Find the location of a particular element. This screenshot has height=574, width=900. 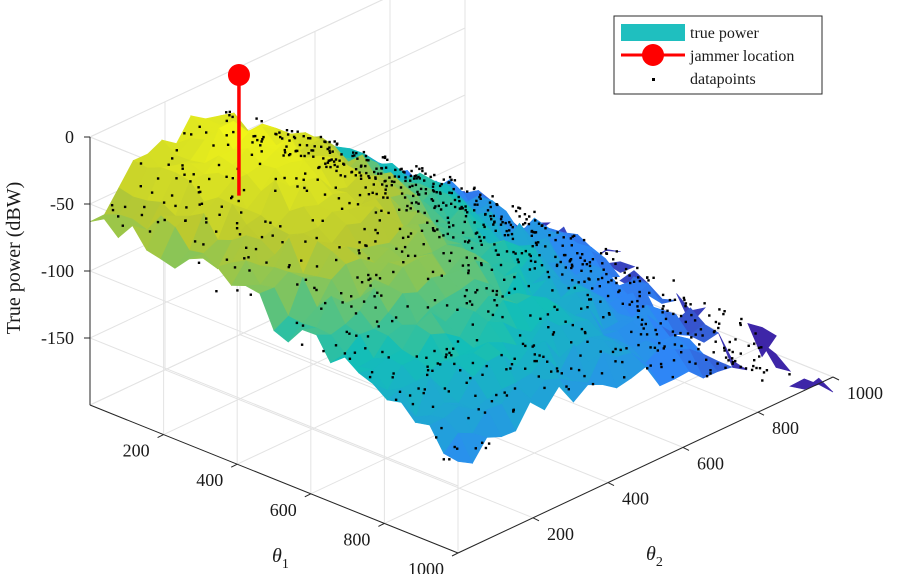

theta1-symbol: θ is located at coordinates (277, 556).